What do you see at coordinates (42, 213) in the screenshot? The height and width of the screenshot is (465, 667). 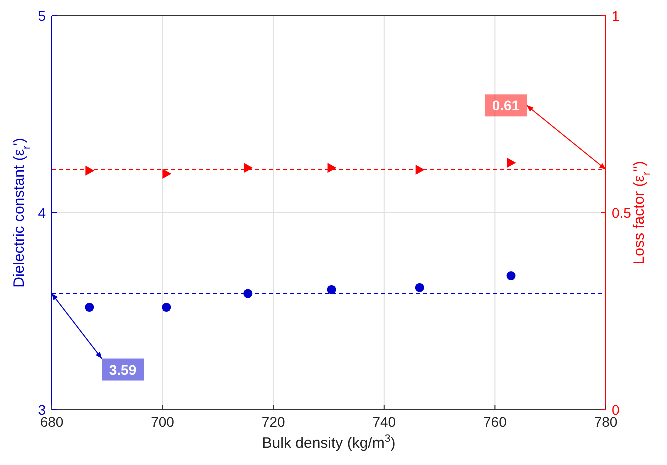 I see `y-tick-label: 4` at bounding box center [42, 213].